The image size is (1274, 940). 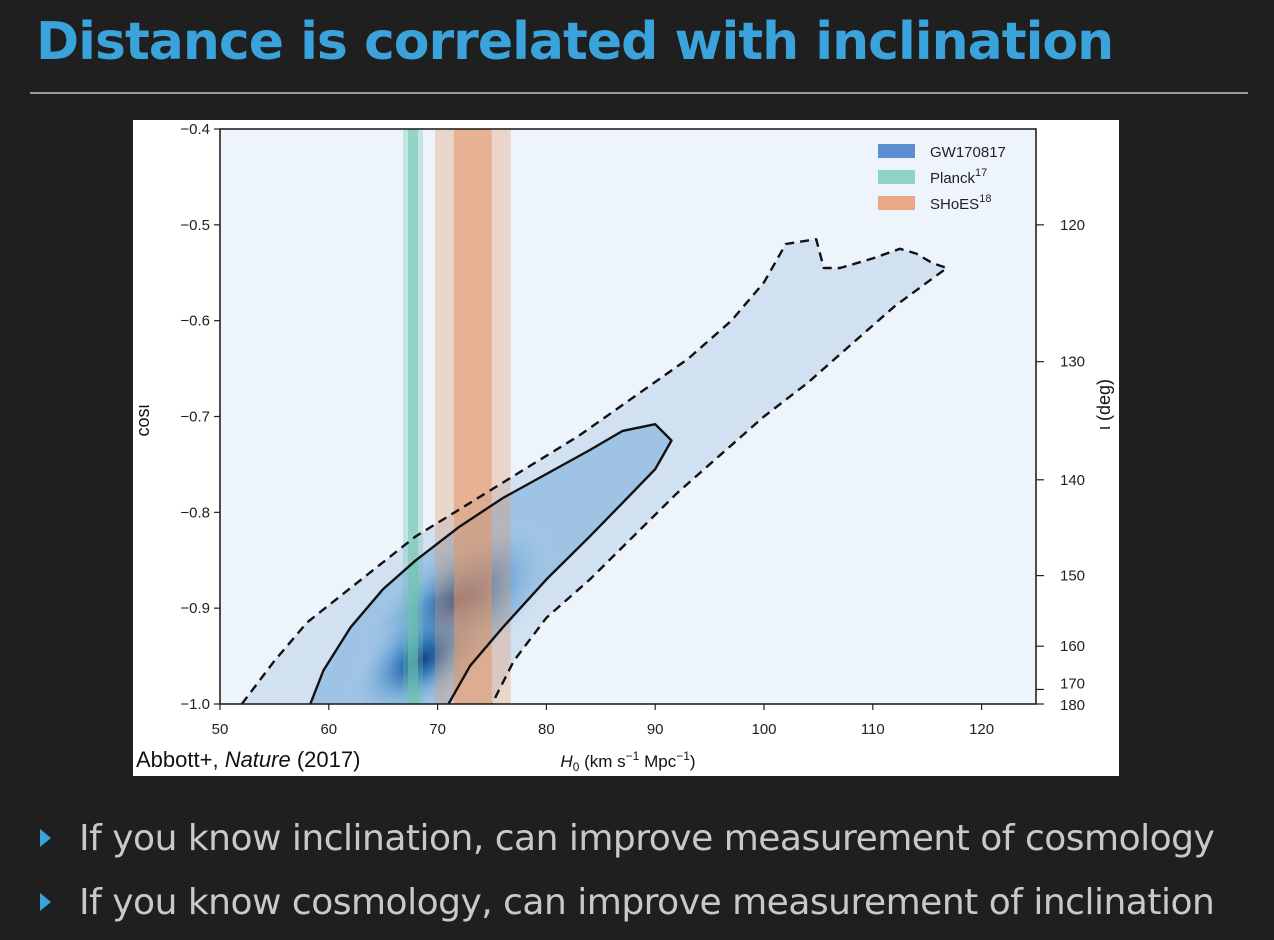 I want to click on y-tick-label: −0.5, so click(x=195, y=225).